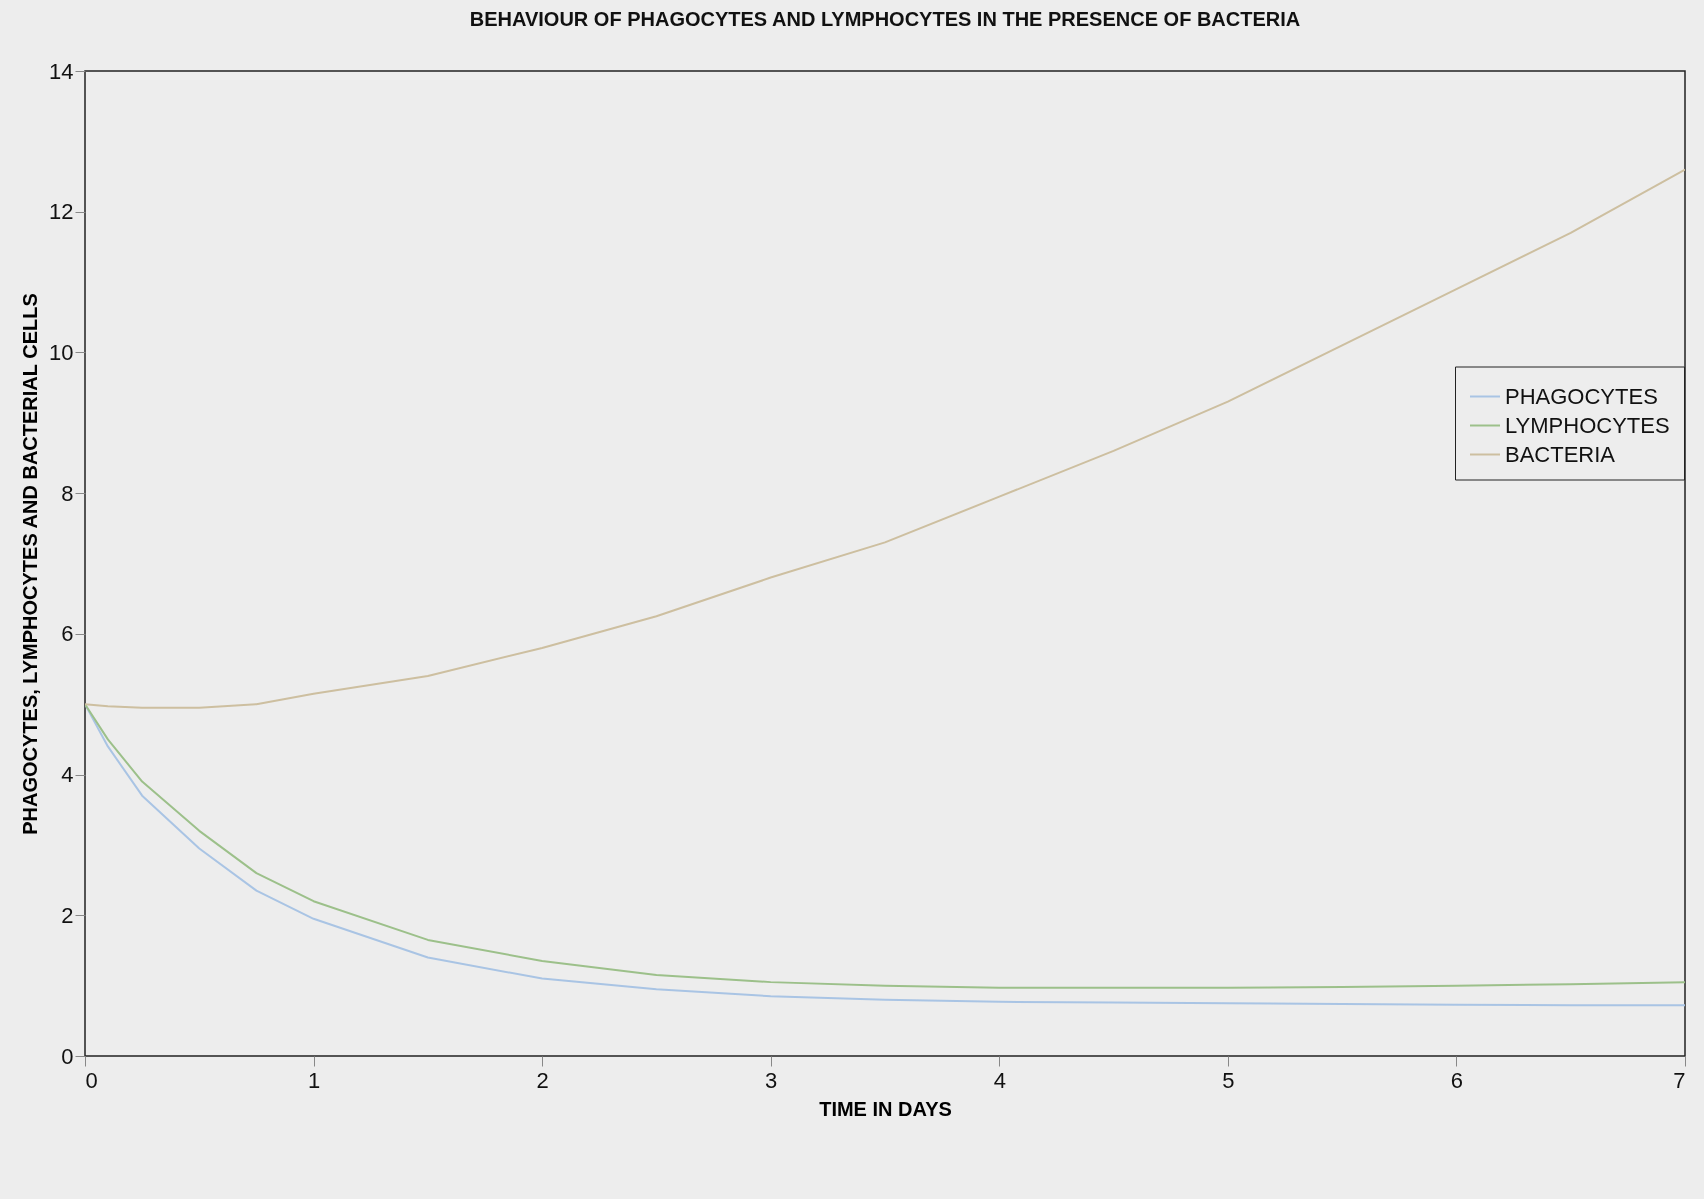 Image resolution: width=1704 pixels, height=1199 pixels. Describe the element at coordinates (1228, 1080) in the screenshot. I see `x-tick-label: 5` at that location.